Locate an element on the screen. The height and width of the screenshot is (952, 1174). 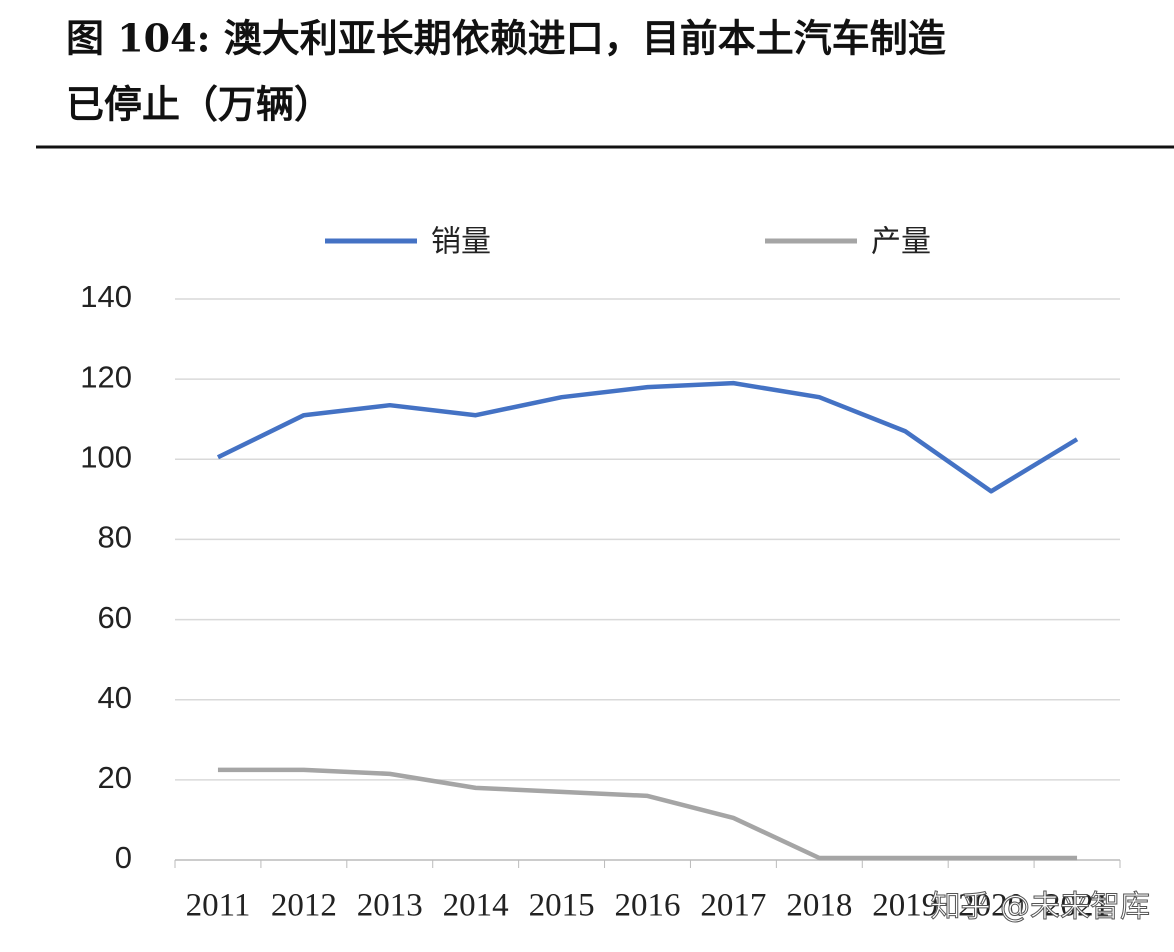
x-tick-label: 2013 is located at coordinates (390, 906).